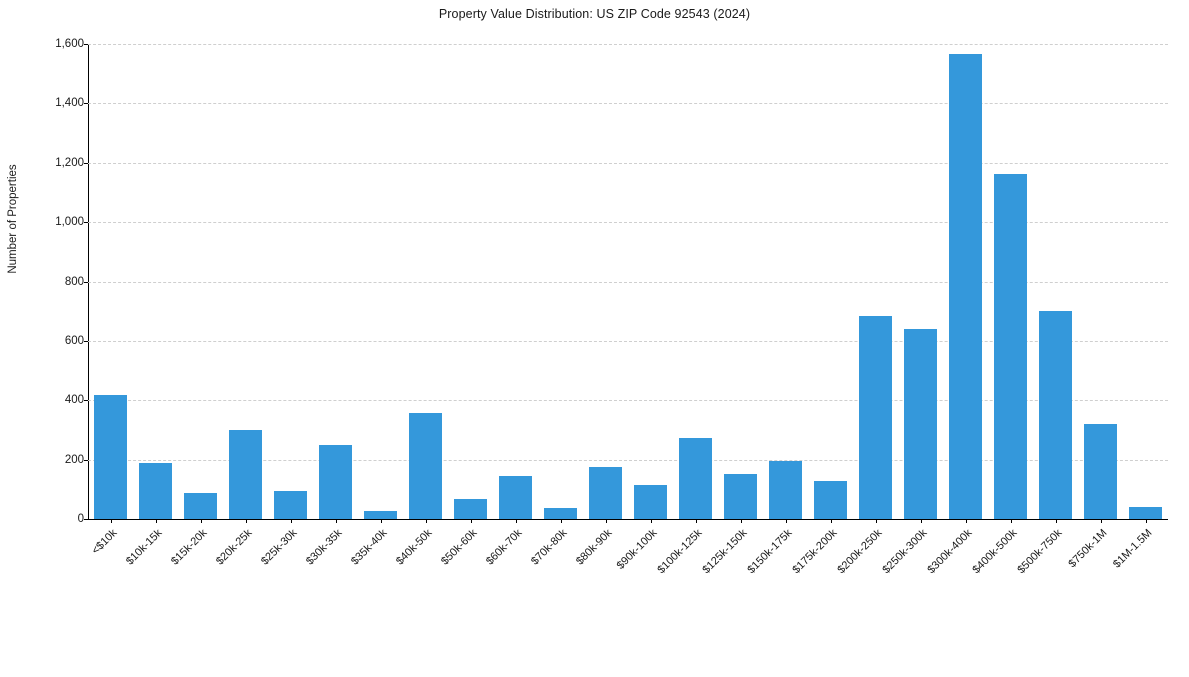 The image size is (1189, 677). Describe the element at coordinates (74, 281) in the screenshot. I see `y-axis-tick-label: 800` at that location.